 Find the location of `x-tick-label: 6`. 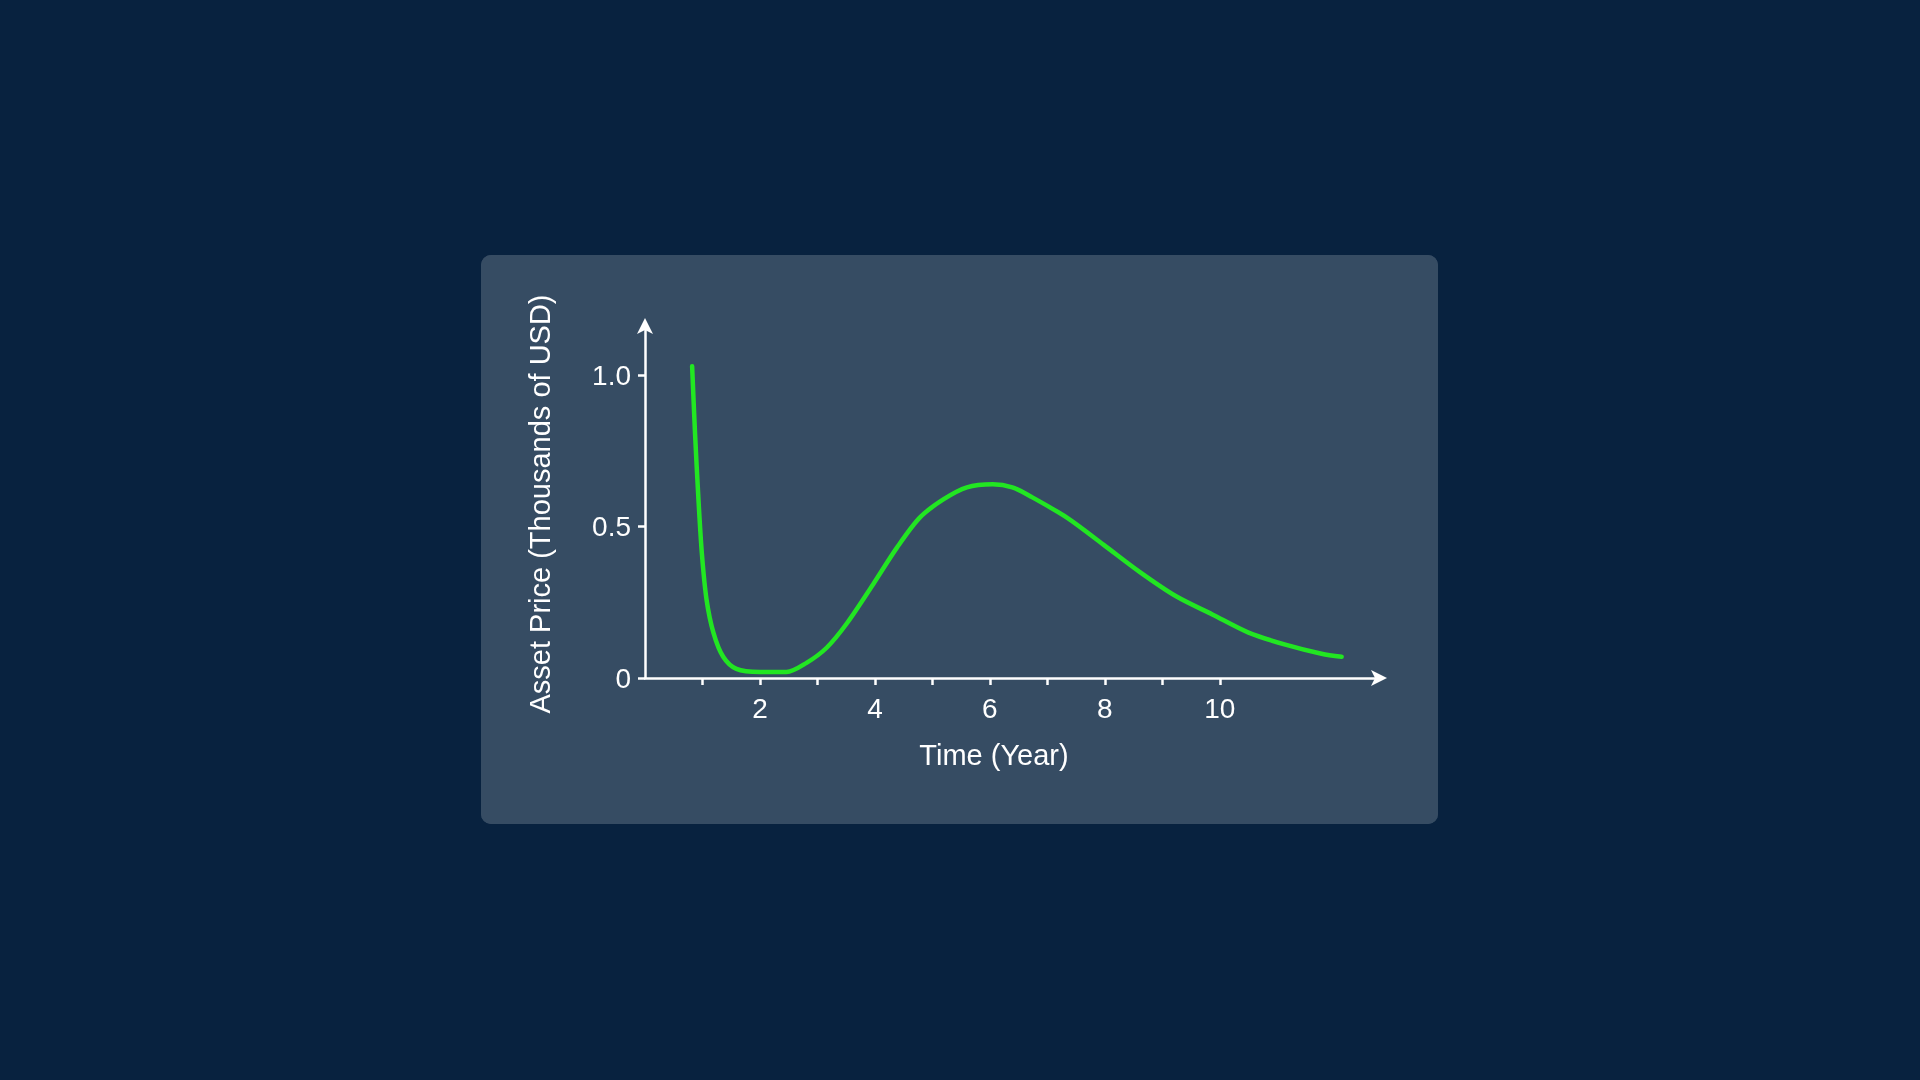

x-tick-label: 6 is located at coordinates (990, 708).